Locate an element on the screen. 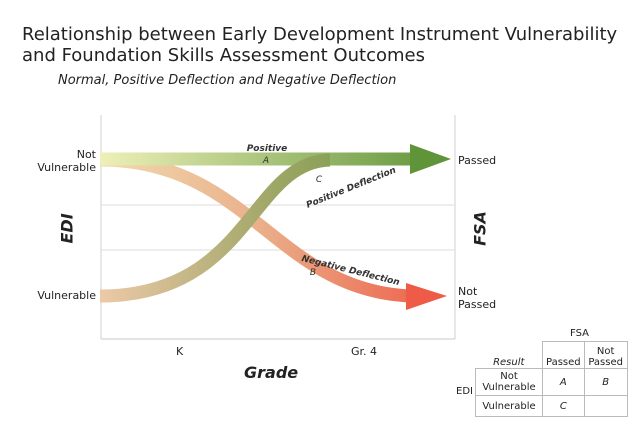 The width and height of the screenshot is (638, 425). edi-axis-title: EDI is located at coordinates (67, 228).